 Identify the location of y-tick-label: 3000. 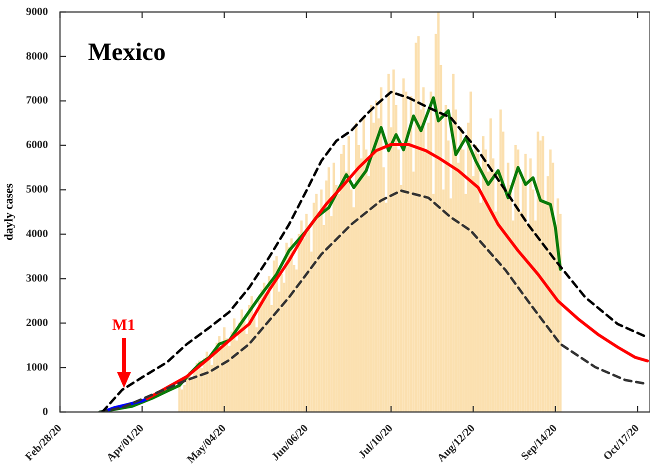
(37, 278).